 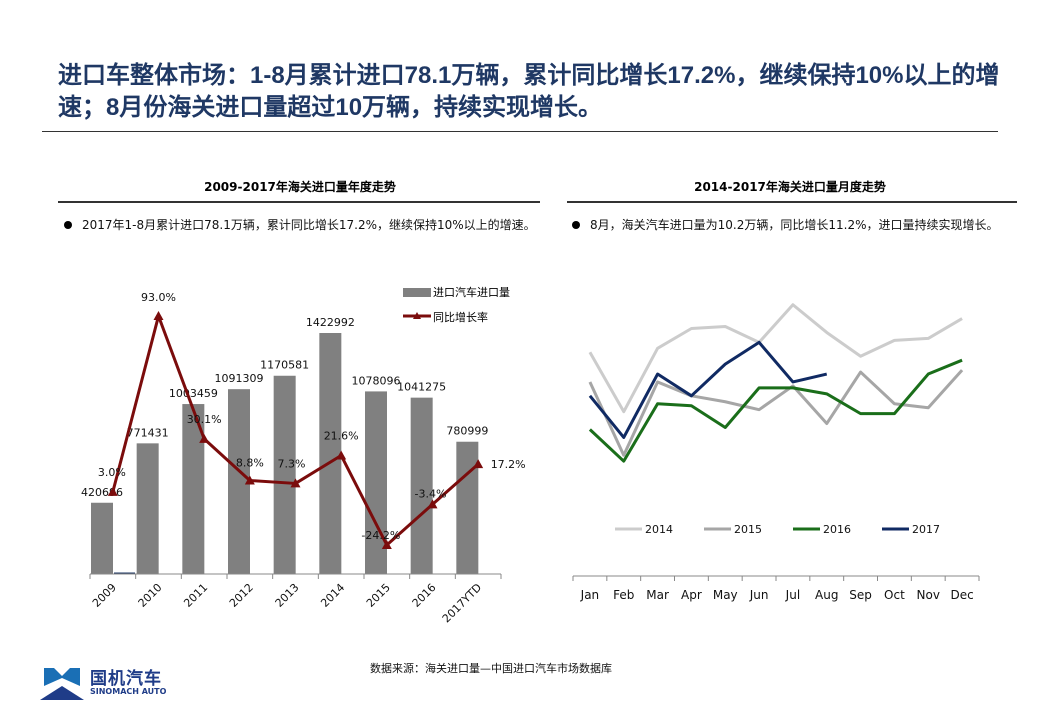 I want to click on right-chart-title: 2014-2017年海关进口量月度走势, so click(x=790, y=187).